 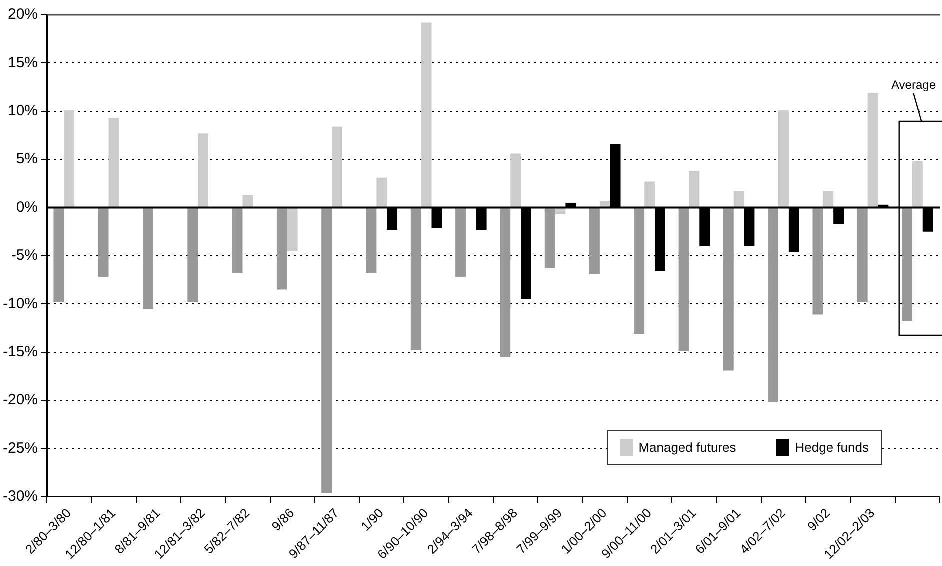 What do you see at coordinates (23, 63) in the screenshot?
I see `y-tick-label: 15%` at bounding box center [23, 63].